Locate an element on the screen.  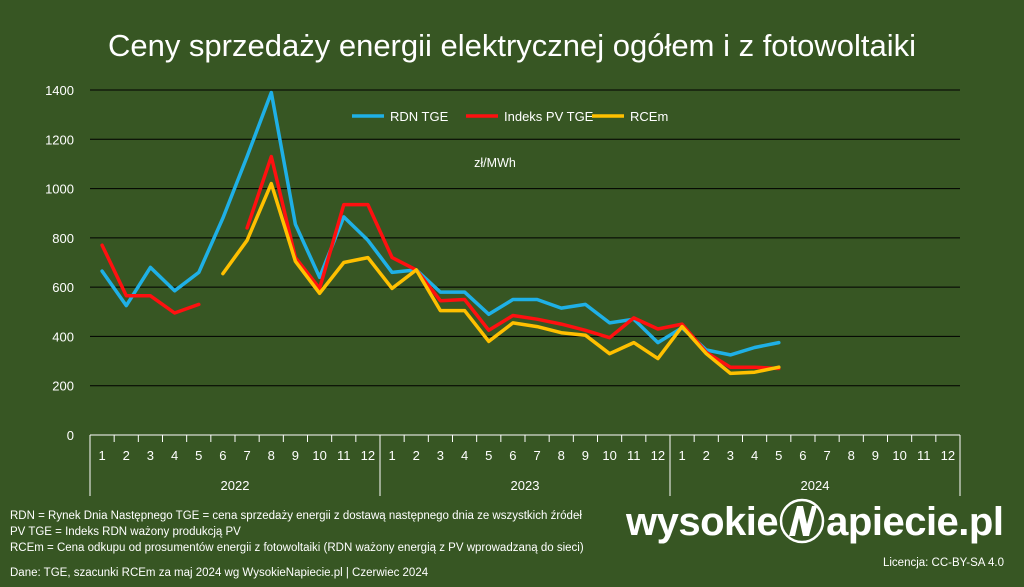
y-tick-label: 400 is located at coordinates (63, 336).